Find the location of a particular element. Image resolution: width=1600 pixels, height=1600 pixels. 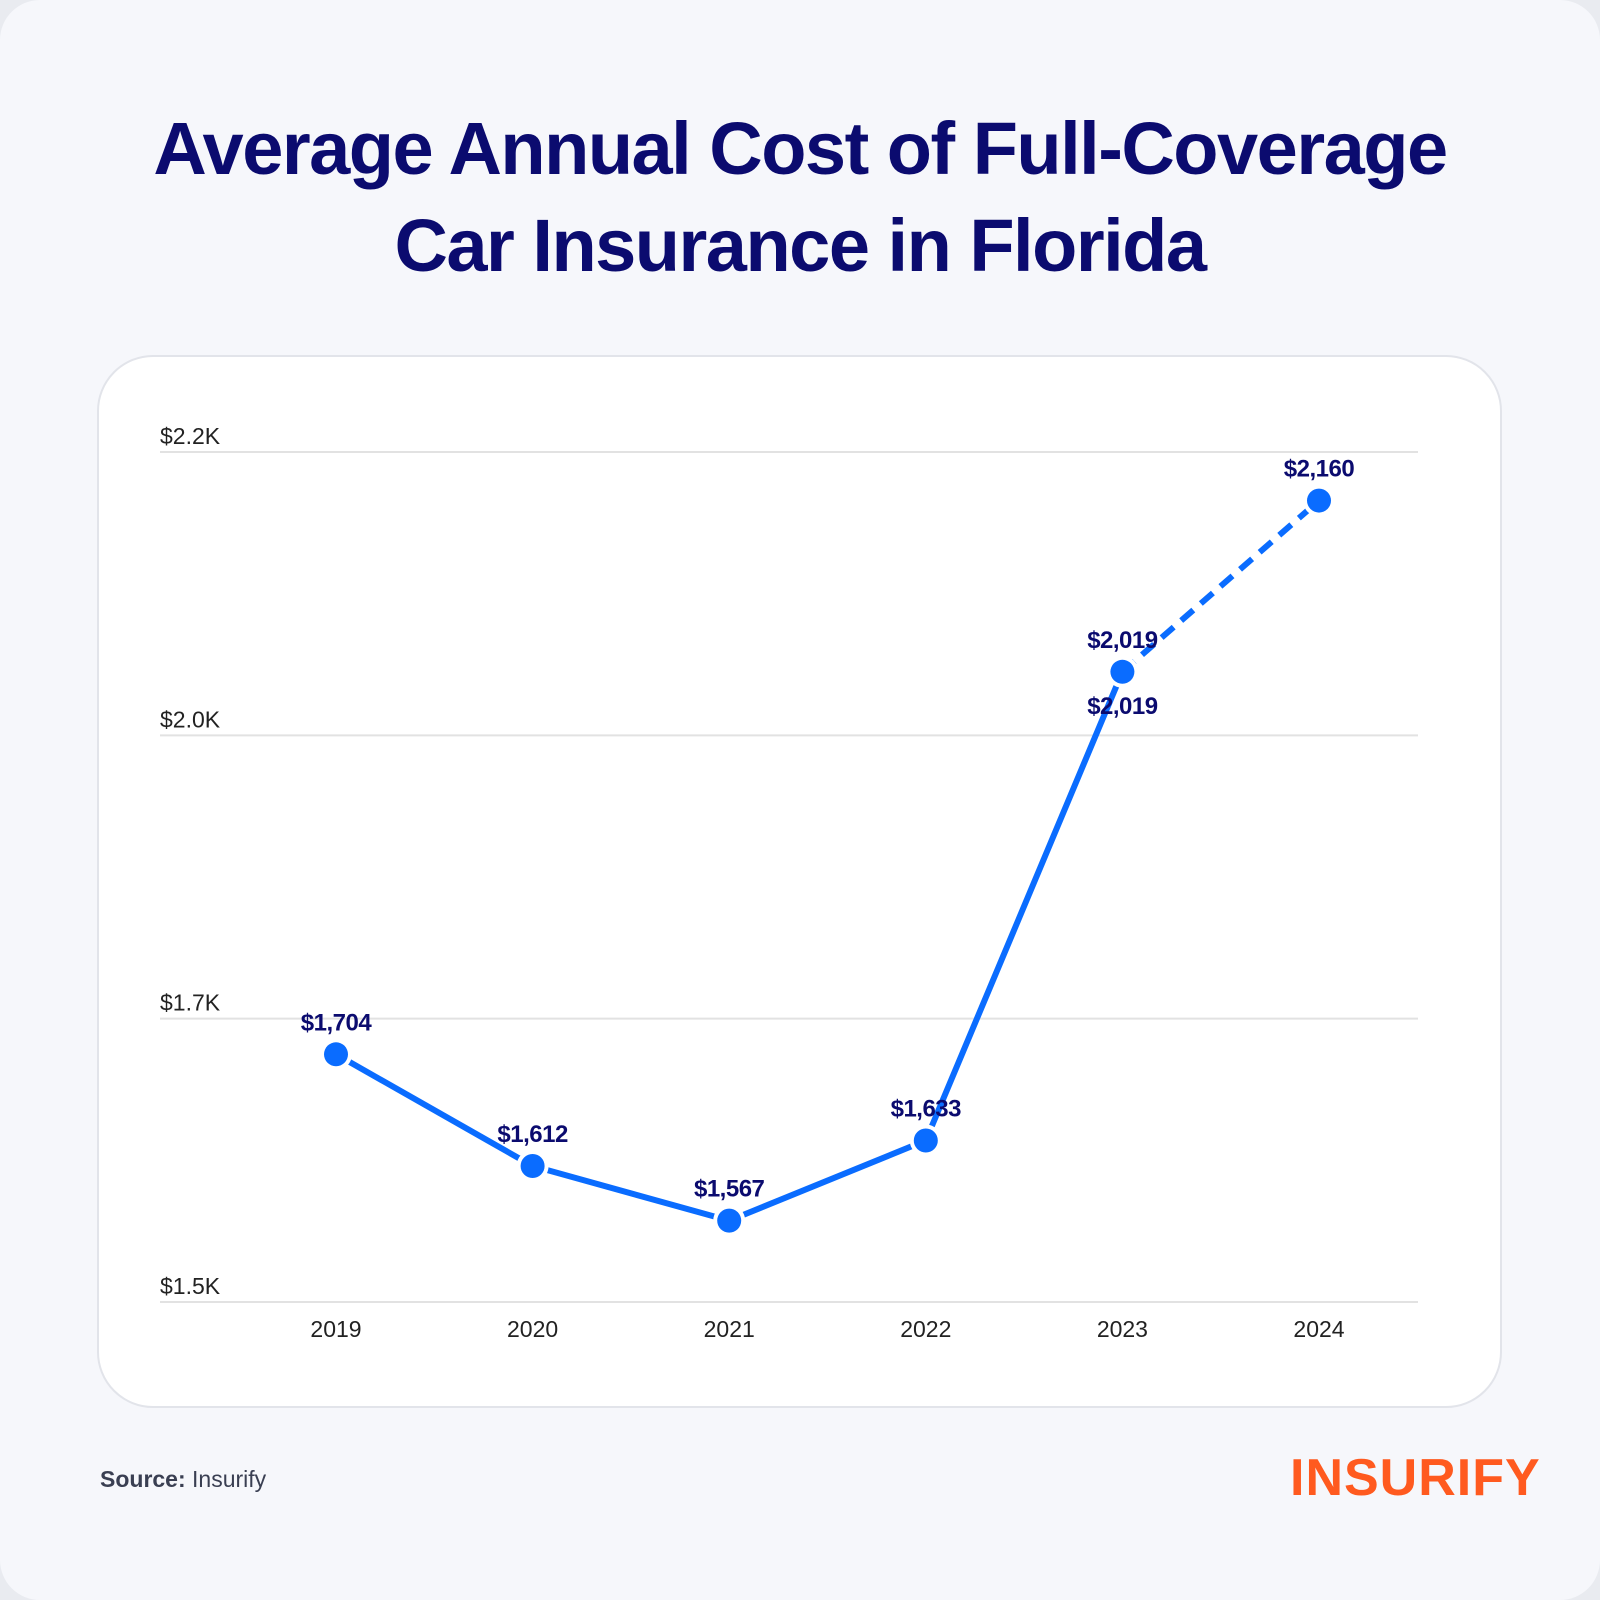

x-tick-label: 2022 is located at coordinates (925, 1329).